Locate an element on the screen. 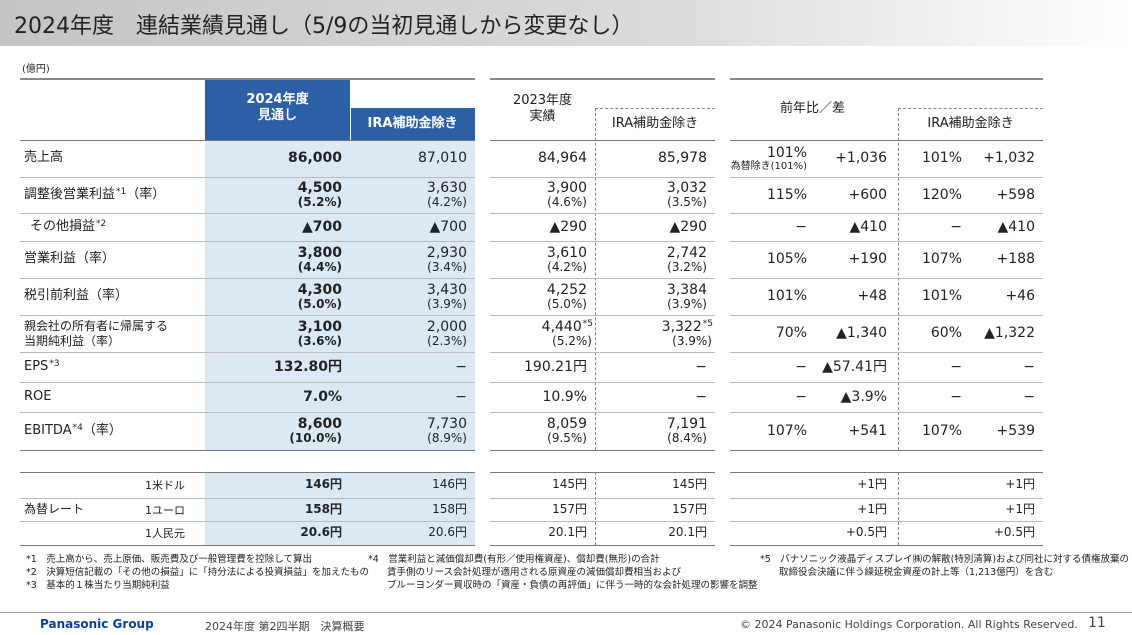 The image size is (1132, 635). cell-value: 3,430 is located at coordinates (446, 289).